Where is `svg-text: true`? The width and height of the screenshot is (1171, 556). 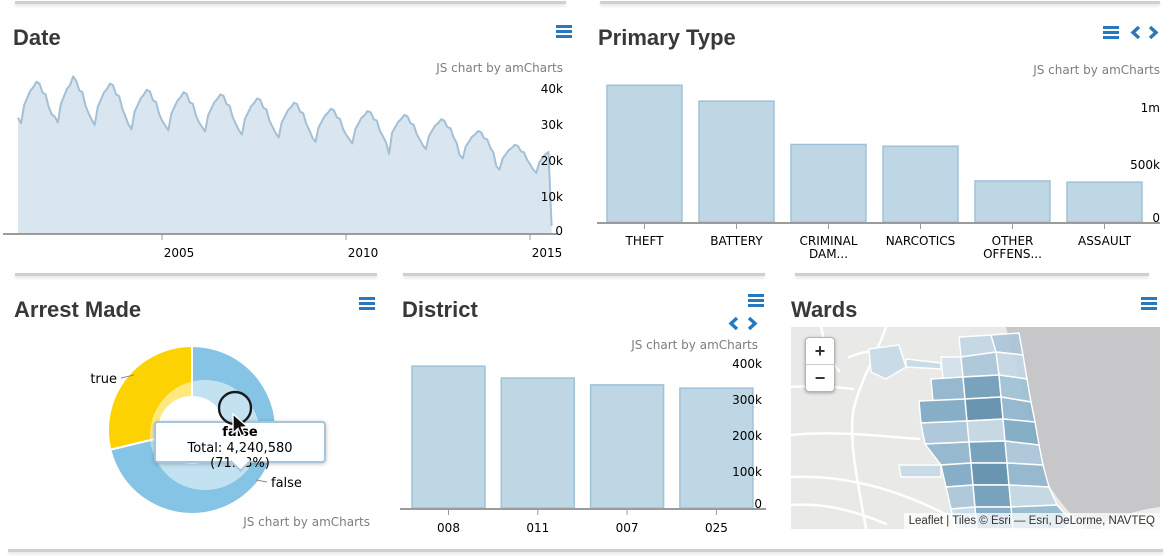 svg-text: true is located at coordinates (103, 379).